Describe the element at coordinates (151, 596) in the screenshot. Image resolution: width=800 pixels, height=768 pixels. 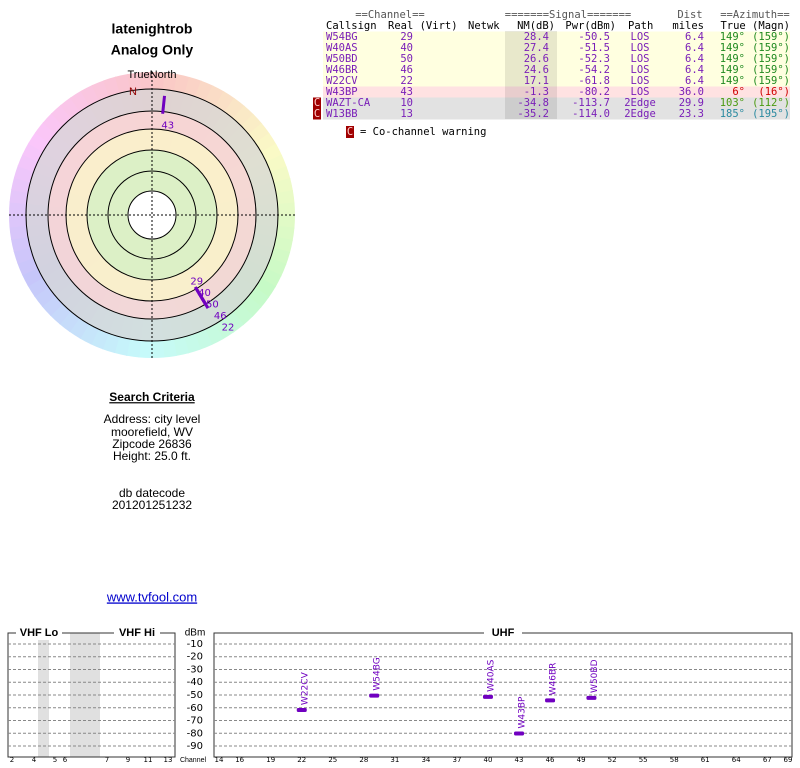
I see `site-link: www.tvfool.com` at that location.